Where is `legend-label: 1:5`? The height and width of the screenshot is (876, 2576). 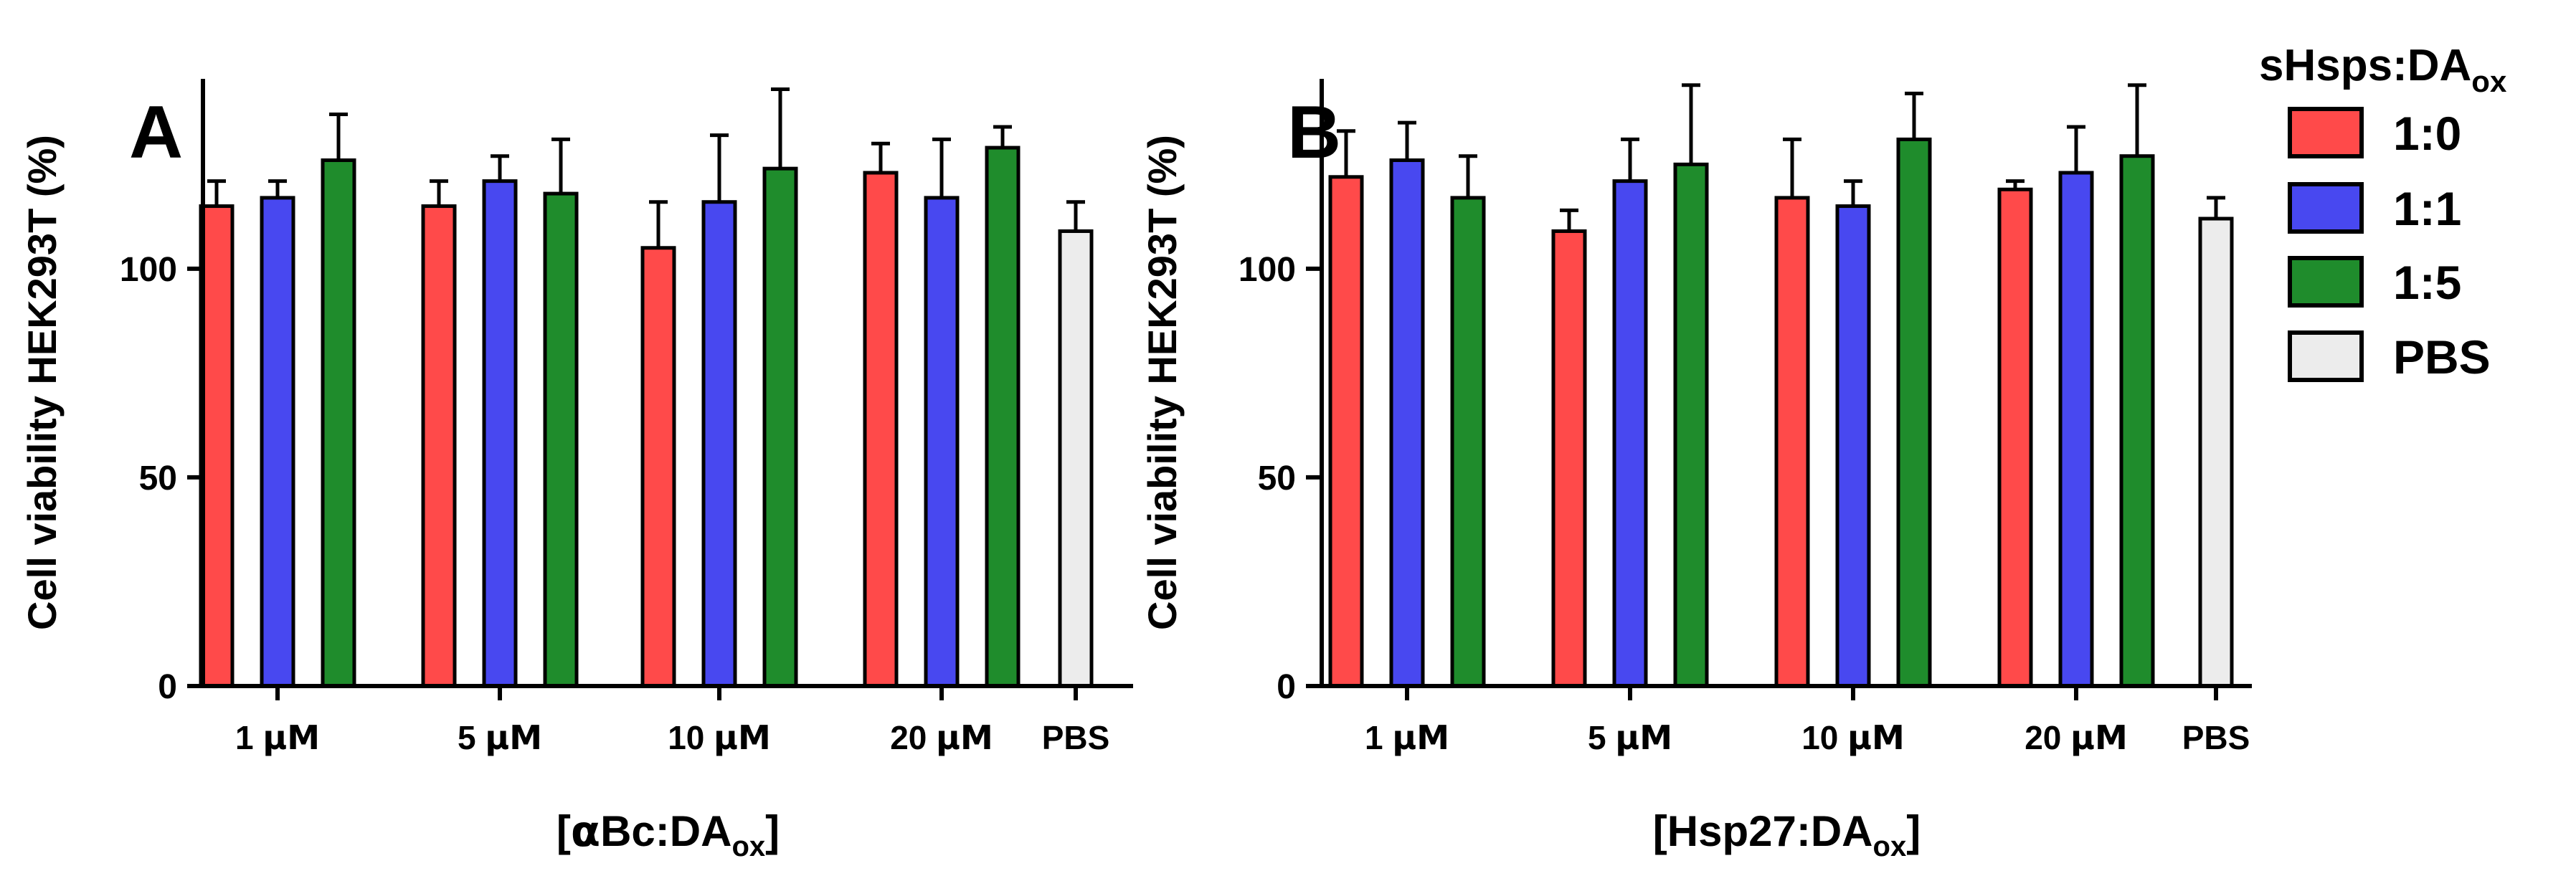
legend-label: 1:5 is located at coordinates (2427, 282).